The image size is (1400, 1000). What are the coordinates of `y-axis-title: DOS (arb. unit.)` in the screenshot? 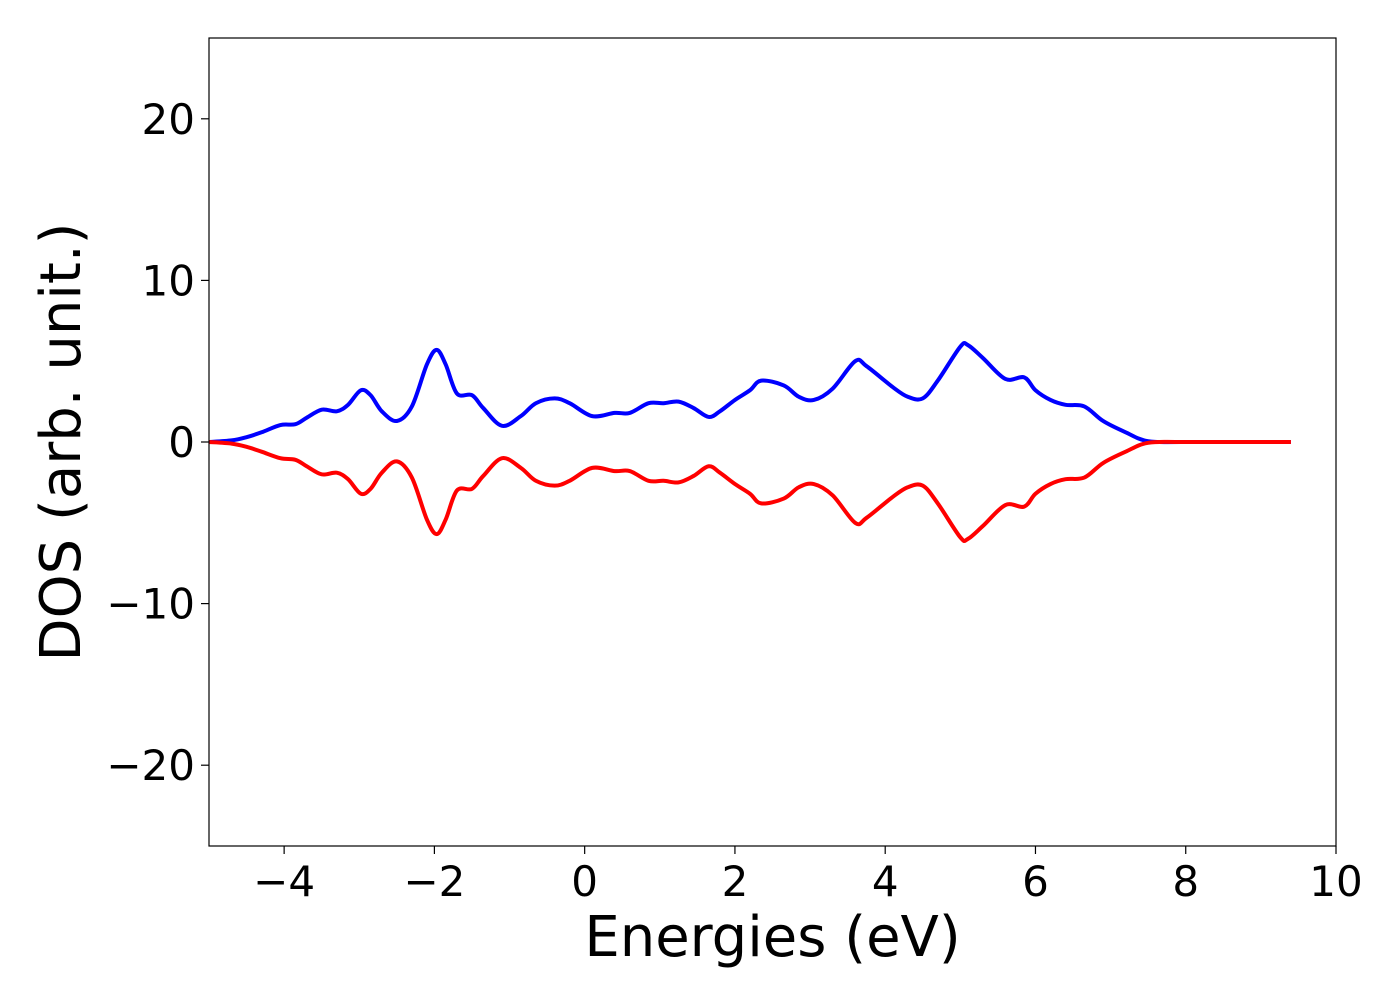 It's located at (61, 441).